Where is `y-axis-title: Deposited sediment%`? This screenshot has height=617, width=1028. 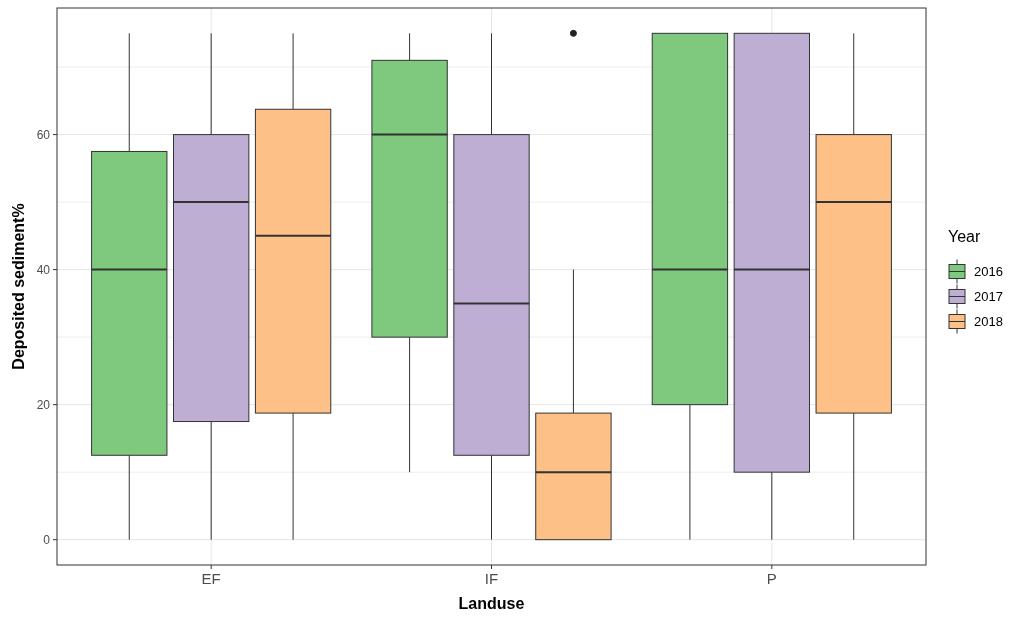
y-axis-title: Deposited sediment% is located at coordinates (18, 286).